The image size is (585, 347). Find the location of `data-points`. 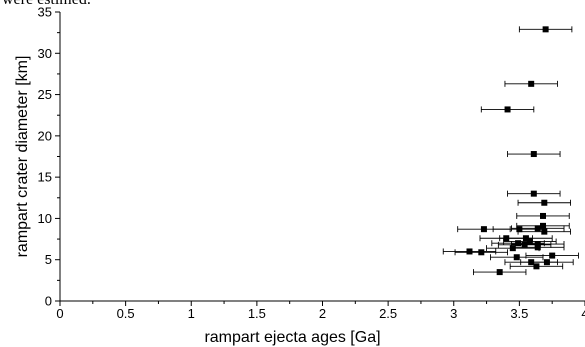

data-points is located at coordinates (511, 151).